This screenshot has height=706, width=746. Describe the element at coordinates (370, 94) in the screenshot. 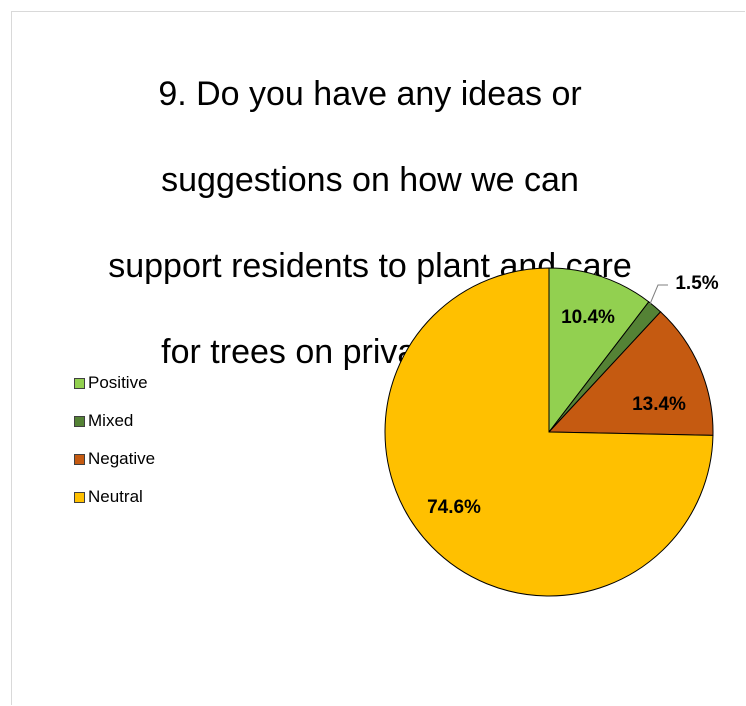

I see `chart-title-line-1: 9. Do you have any ideas or` at that location.